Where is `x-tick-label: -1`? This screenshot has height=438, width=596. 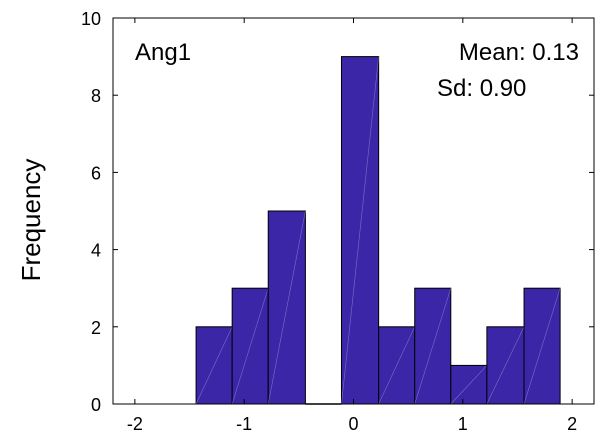
x-tick-label: -1 is located at coordinates (244, 424).